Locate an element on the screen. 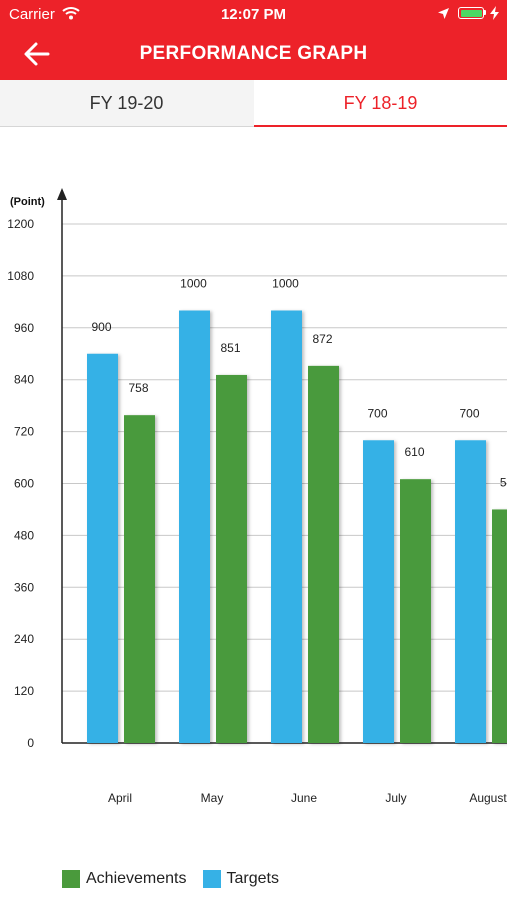 Image resolution: width=507 pixels, height=900 pixels. bar-achievements-april is located at coordinates (139, 579).